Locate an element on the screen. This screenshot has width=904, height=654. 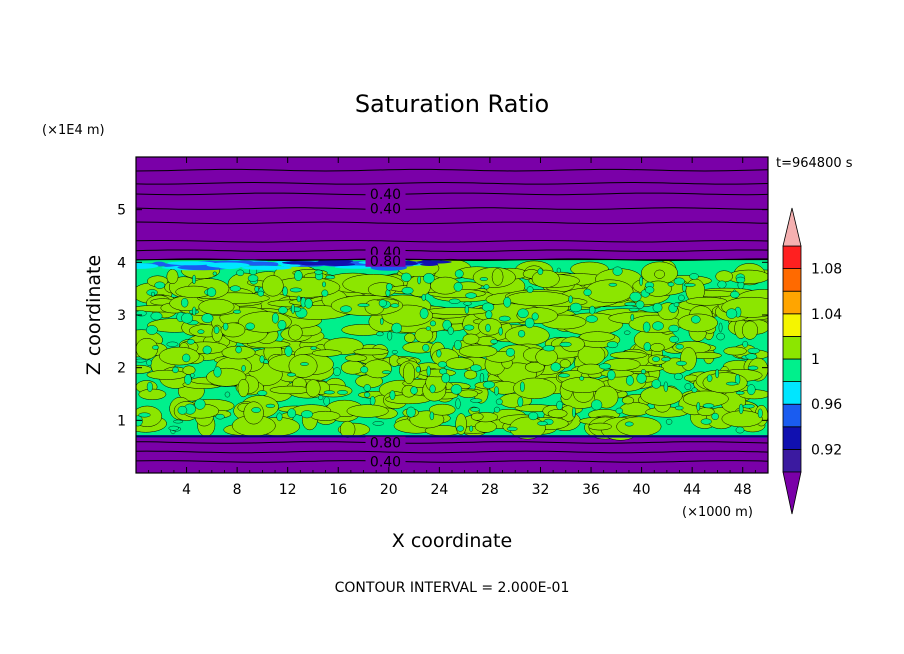
x-tick-label: 20 is located at coordinates (389, 490).